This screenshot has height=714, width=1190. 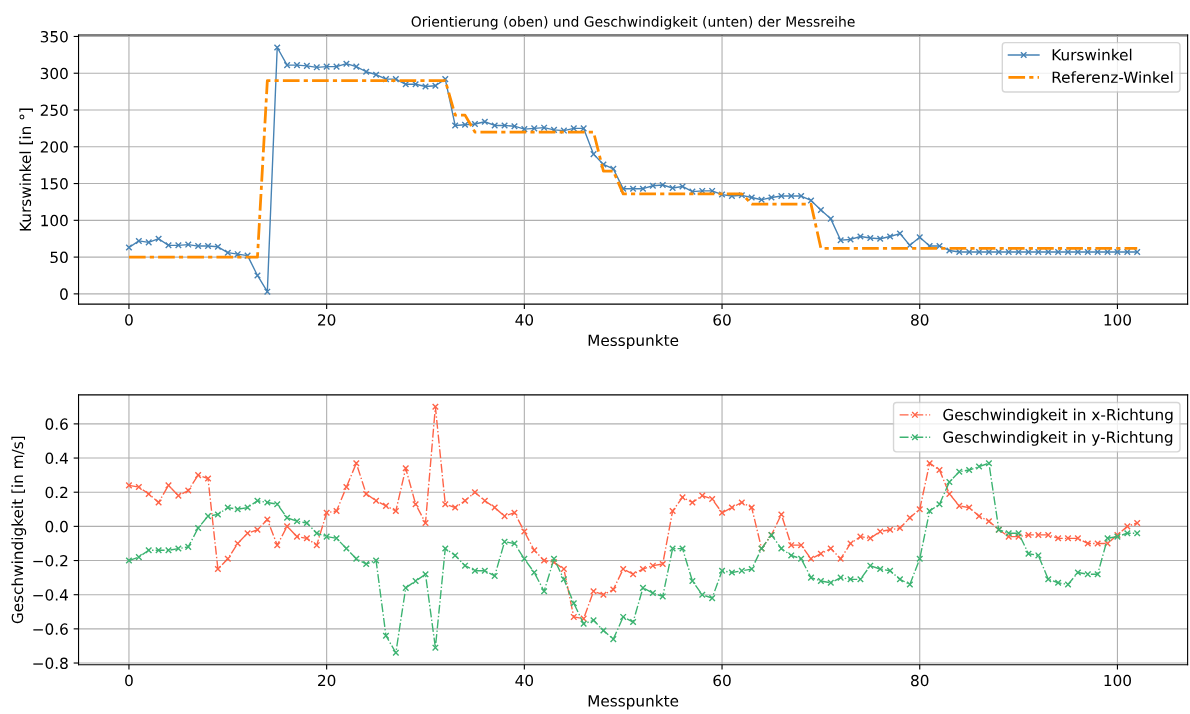 What do you see at coordinates (54, 36) in the screenshot?
I see `y-tick-label: 350` at bounding box center [54, 36].